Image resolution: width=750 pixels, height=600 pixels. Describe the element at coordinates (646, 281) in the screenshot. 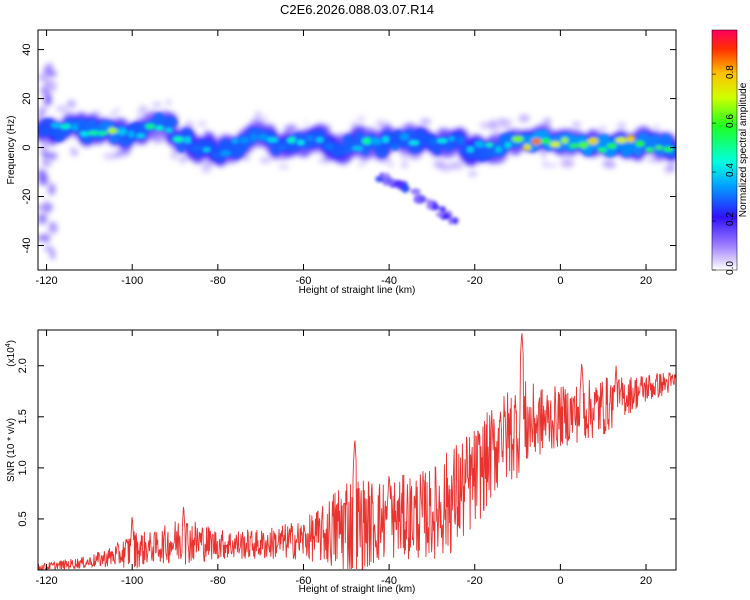

I see `spectrogram-x-tick-label: 20` at that location.